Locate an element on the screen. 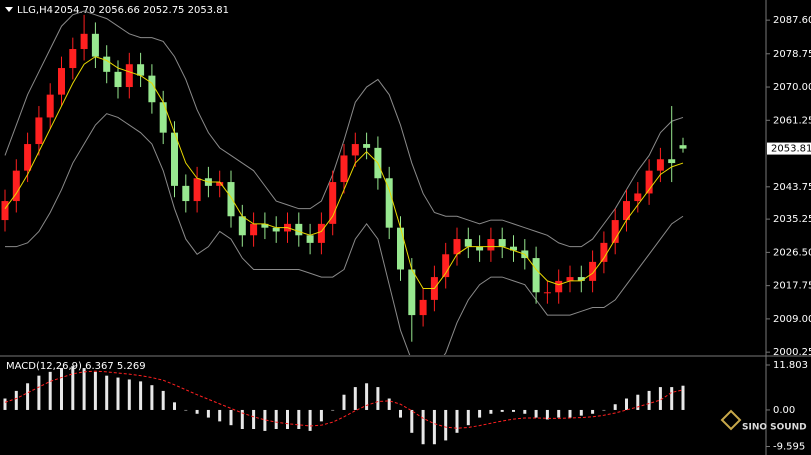  y-tick-label: 2009.00 is located at coordinates (792, 319).